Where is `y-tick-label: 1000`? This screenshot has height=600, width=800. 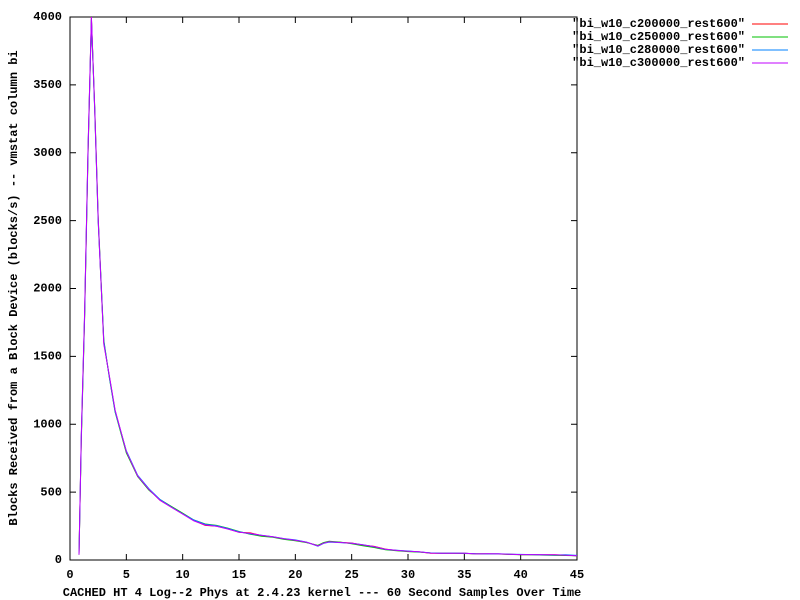 y-tick-label: 1000 is located at coordinates (47, 424).